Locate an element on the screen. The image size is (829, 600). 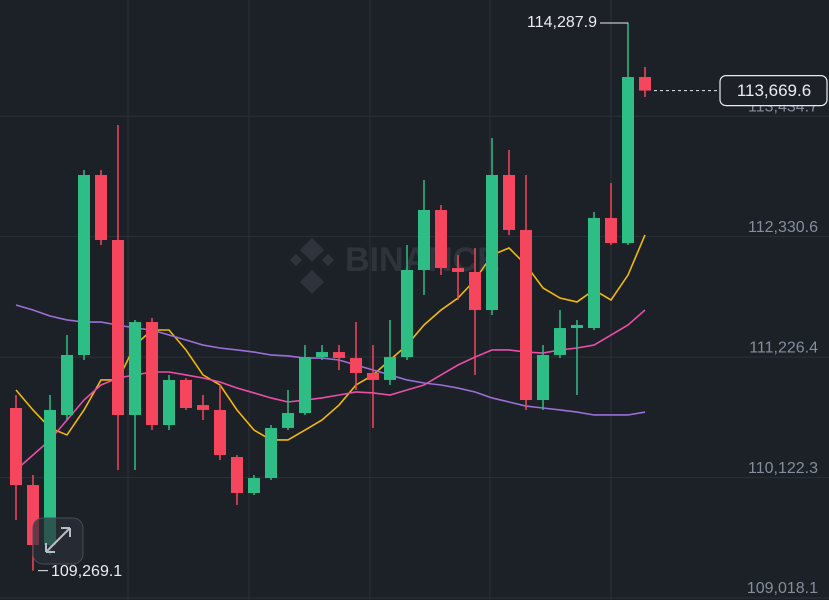
high-label: 114,287.9 is located at coordinates (562, 22).